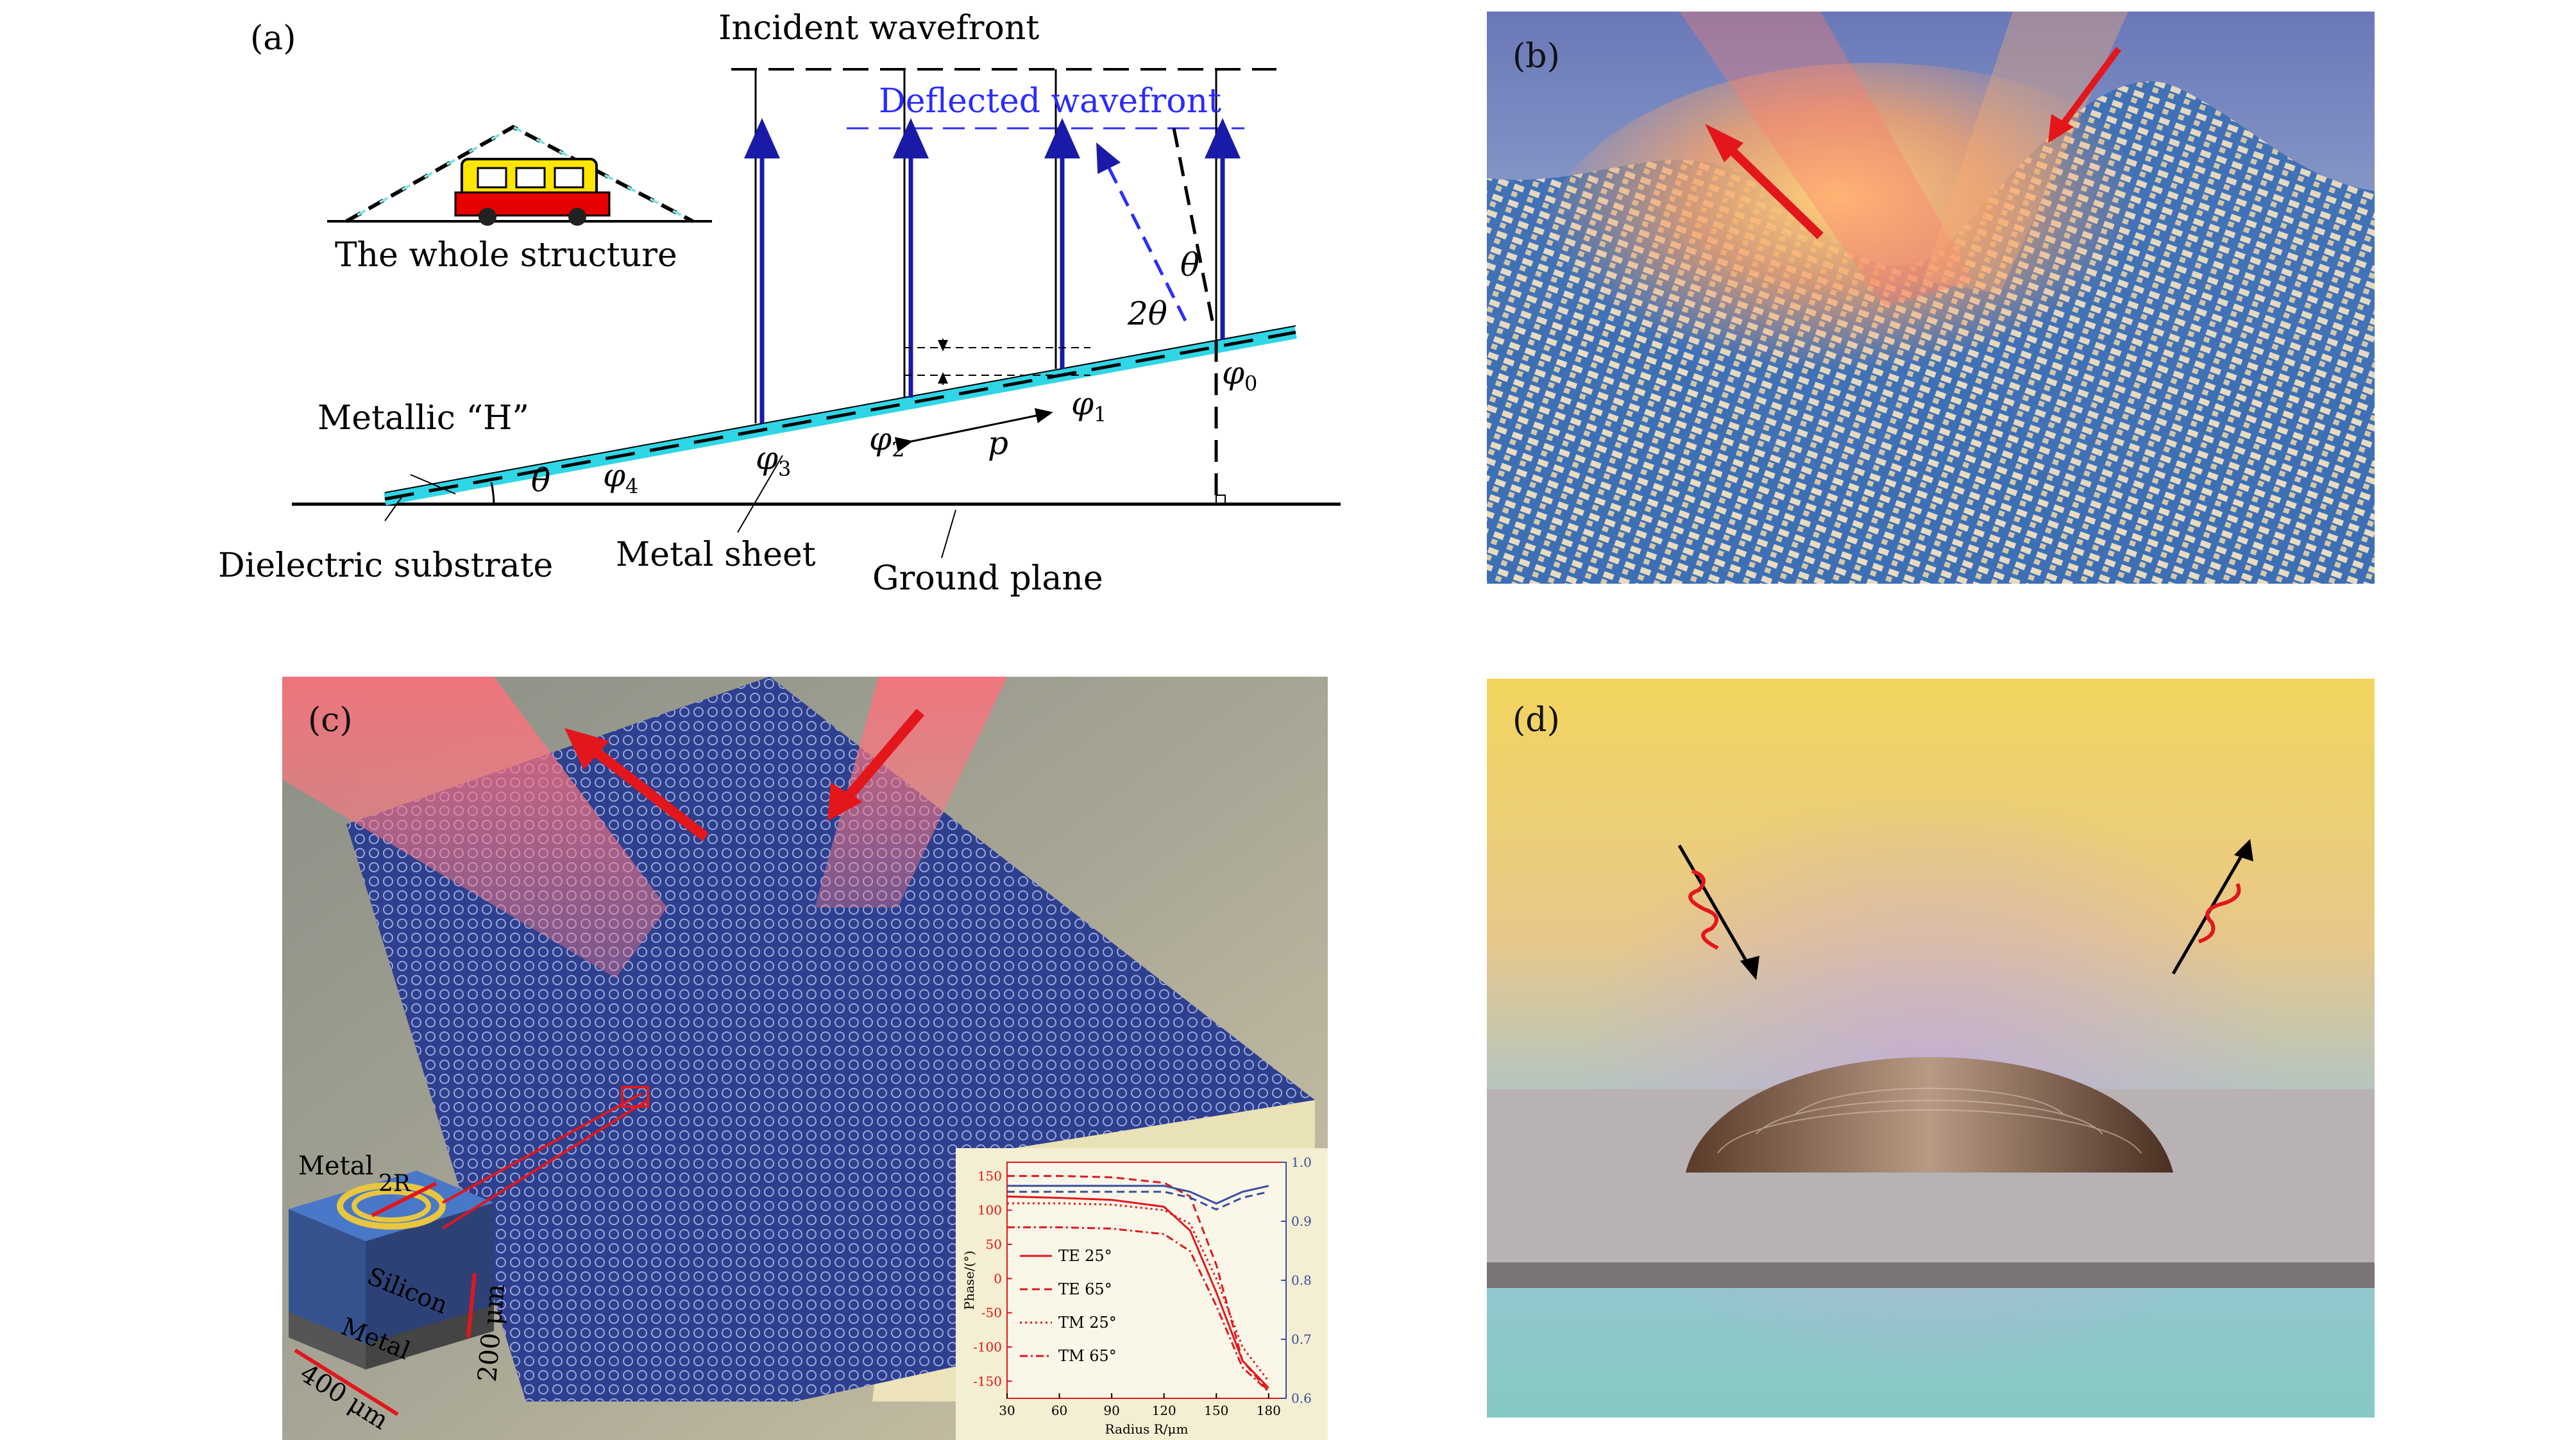 The width and height of the screenshot is (2576, 1440). Describe the element at coordinates (273, 38) in the screenshot. I see `panel-a-label: (a)` at that location.